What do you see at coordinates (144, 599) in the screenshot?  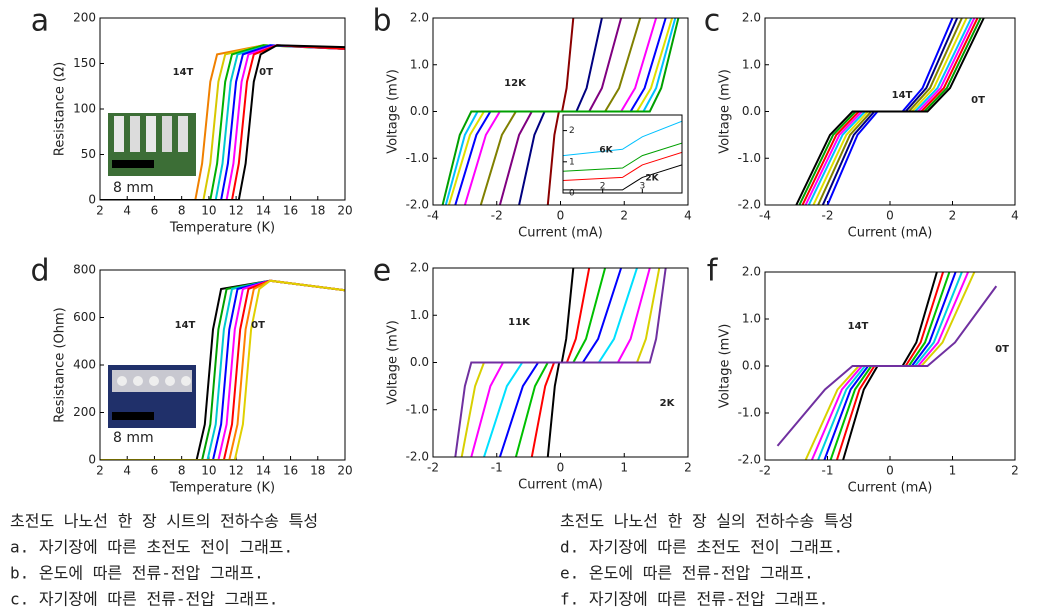 I see `caption-line: c. 자기장에 따른 전류-전압 그래프.` at bounding box center [144, 599].